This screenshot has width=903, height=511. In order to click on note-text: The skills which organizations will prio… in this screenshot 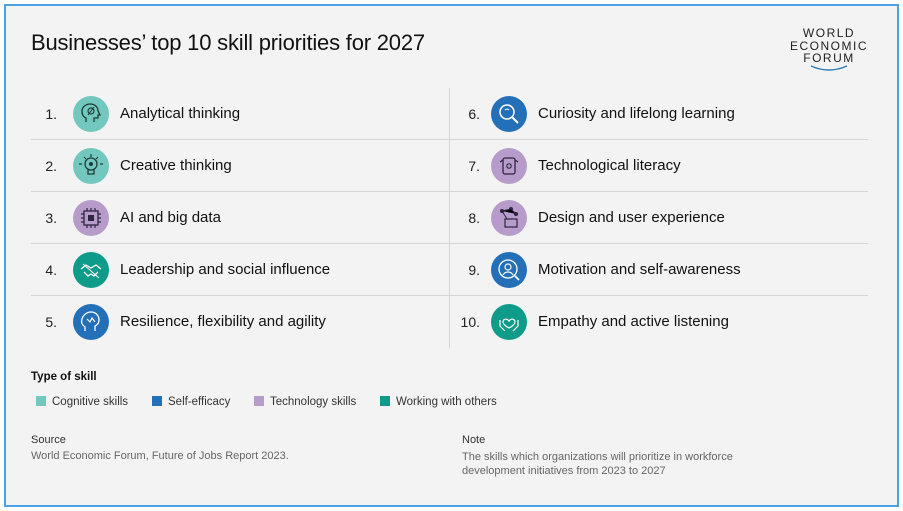, I will do `click(597, 464)`.